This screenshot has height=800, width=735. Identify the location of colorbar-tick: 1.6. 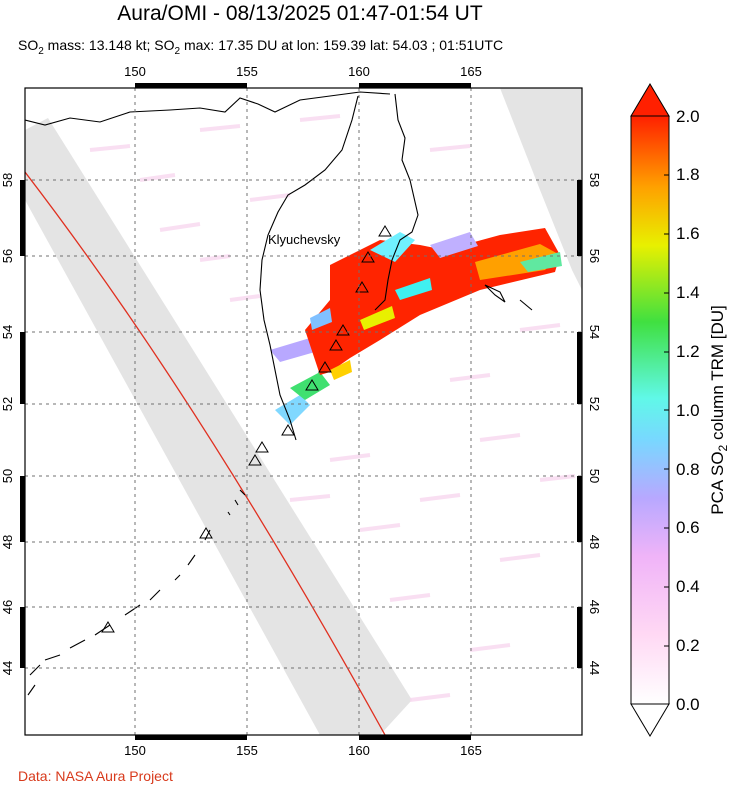
(688, 233).